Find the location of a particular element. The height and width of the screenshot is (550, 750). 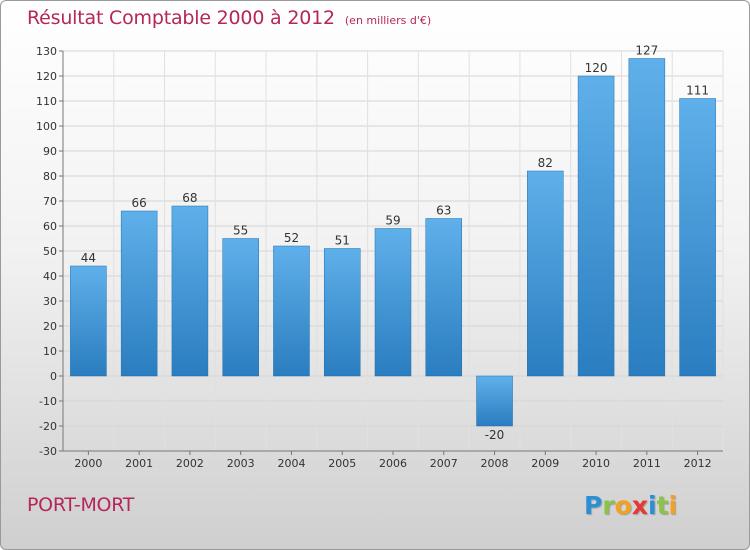

data-label-2012: 111 is located at coordinates (697, 91).